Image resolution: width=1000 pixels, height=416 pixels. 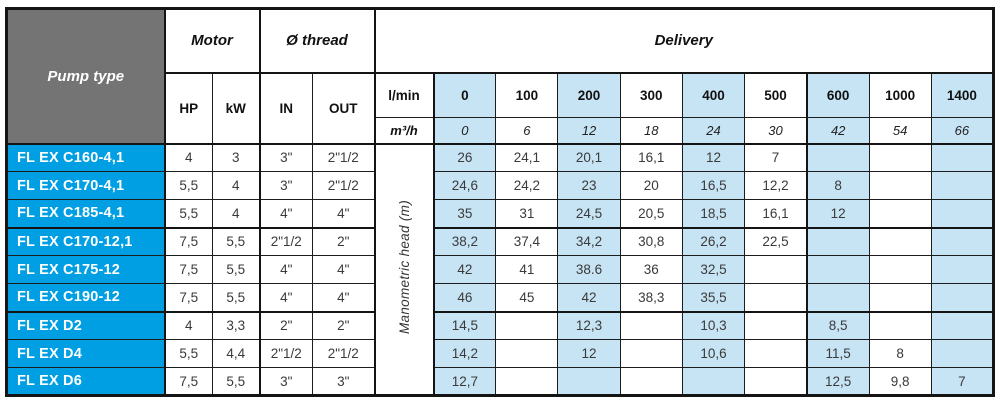 I want to click on head-value-cell: 24,5, so click(x=589, y=213).